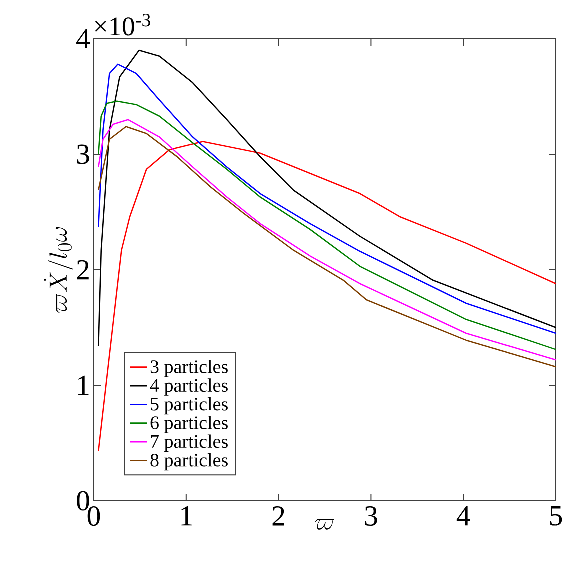  I want to click on text: ×10$^{-3}$, so click(122, 25).